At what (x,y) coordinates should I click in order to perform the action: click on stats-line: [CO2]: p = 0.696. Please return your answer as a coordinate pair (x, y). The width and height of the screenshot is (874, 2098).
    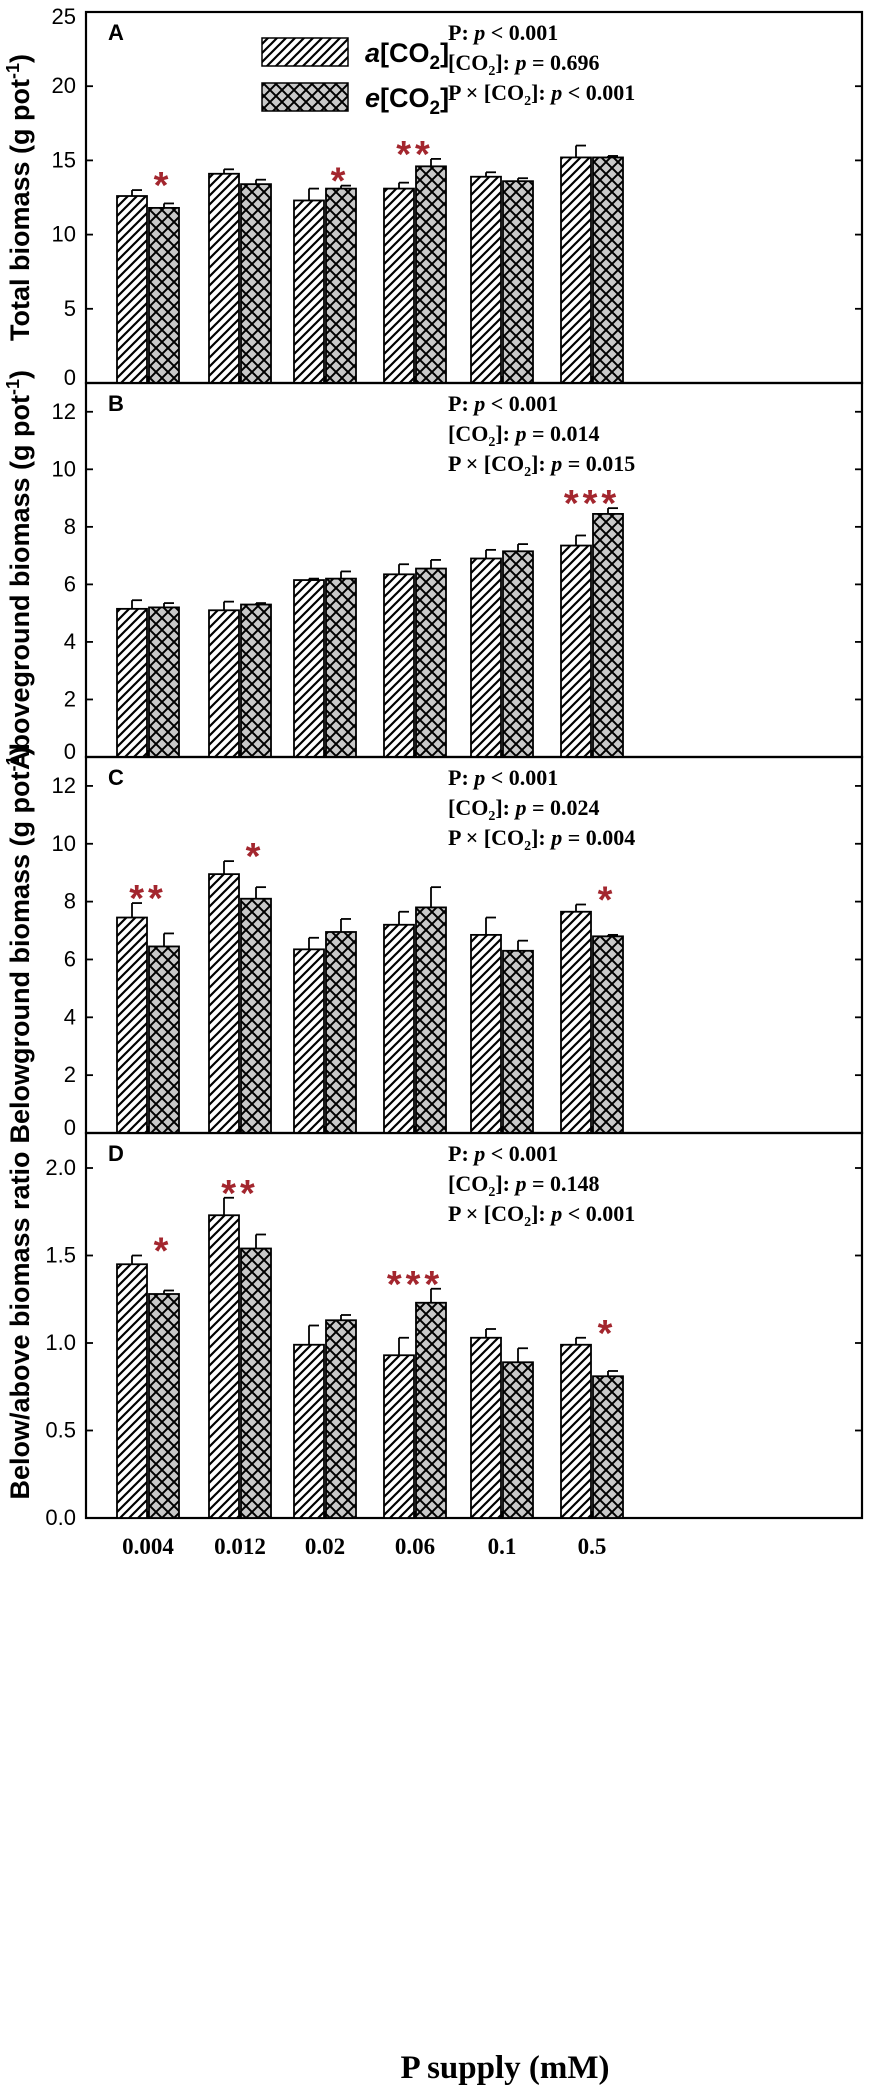
    Looking at the image, I should click on (524, 64).